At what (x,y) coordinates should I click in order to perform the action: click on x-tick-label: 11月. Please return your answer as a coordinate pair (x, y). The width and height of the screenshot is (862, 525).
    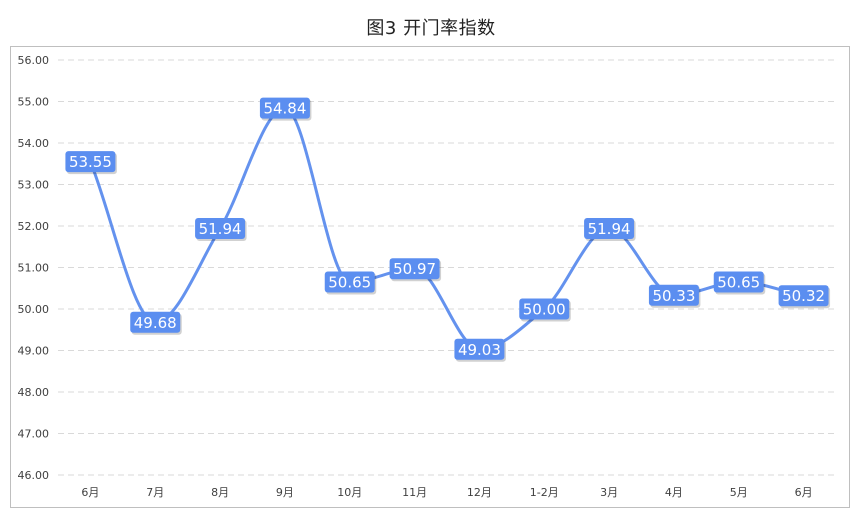
    Looking at the image, I should click on (414, 492).